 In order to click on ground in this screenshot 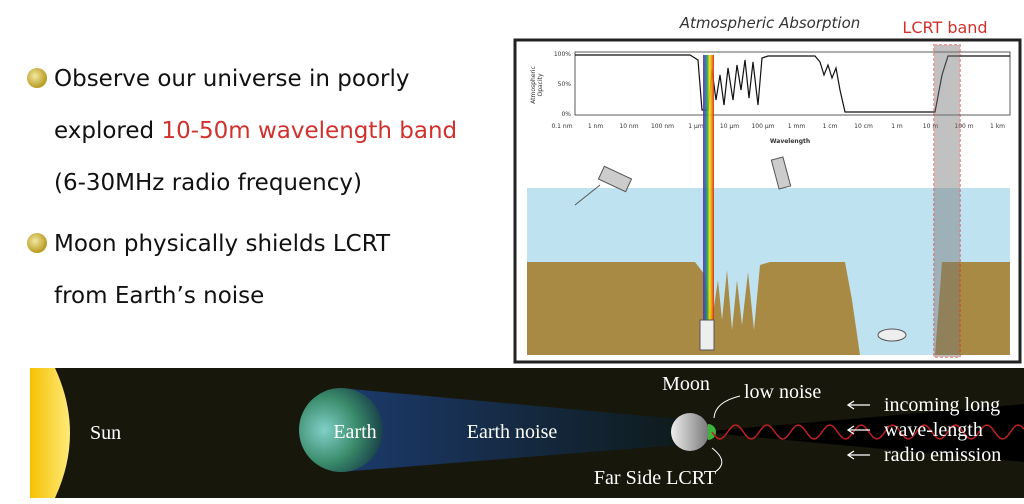, I will do `click(768, 308)`.